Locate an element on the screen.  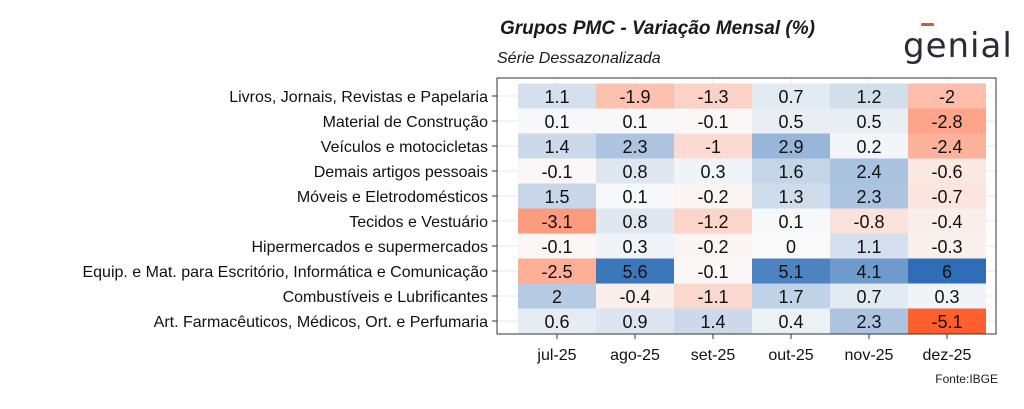
source-note: Fonte:IBGE is located at coordinates (966, 379).